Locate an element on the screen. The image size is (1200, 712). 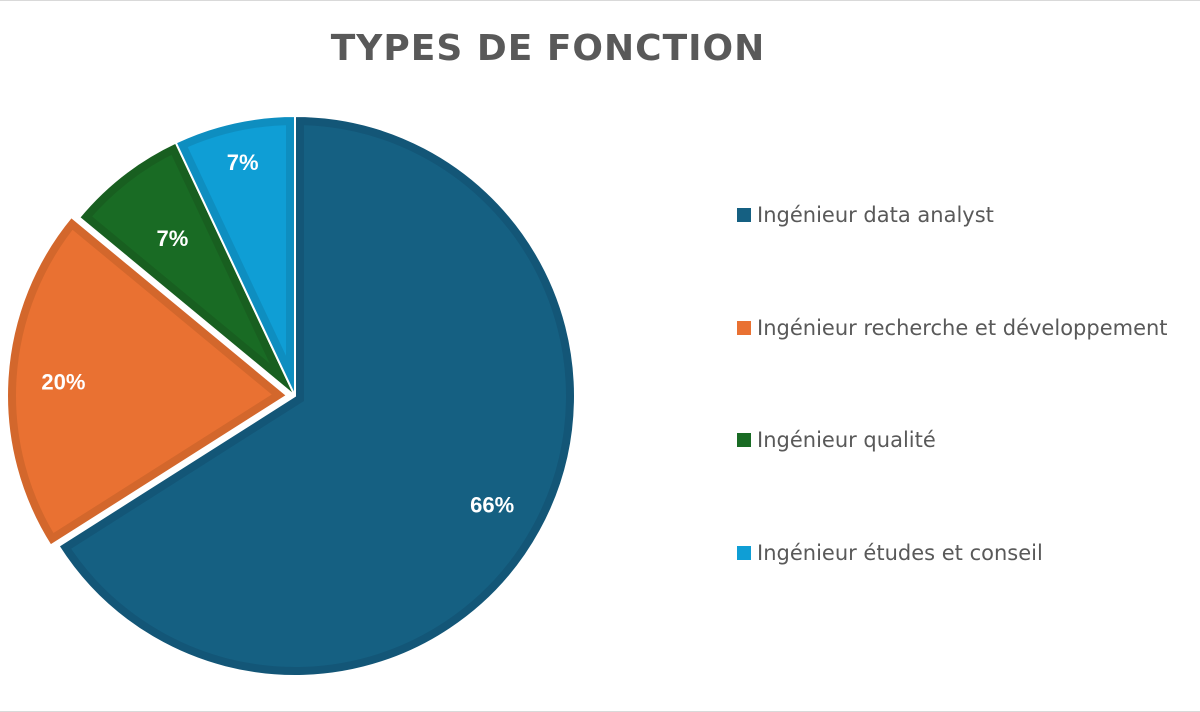
legend-item-qualite: Ingénieur qualité is located at coordinates (836, 440).